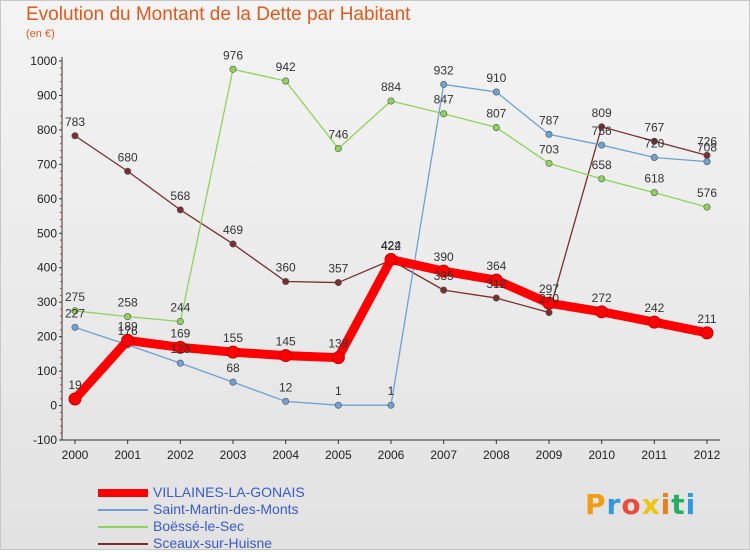 The width and height of the screenshot is (750, 552). Describe the element at coordinates (75, 297) in the screenshot. I see `data-label: 275` at that location.